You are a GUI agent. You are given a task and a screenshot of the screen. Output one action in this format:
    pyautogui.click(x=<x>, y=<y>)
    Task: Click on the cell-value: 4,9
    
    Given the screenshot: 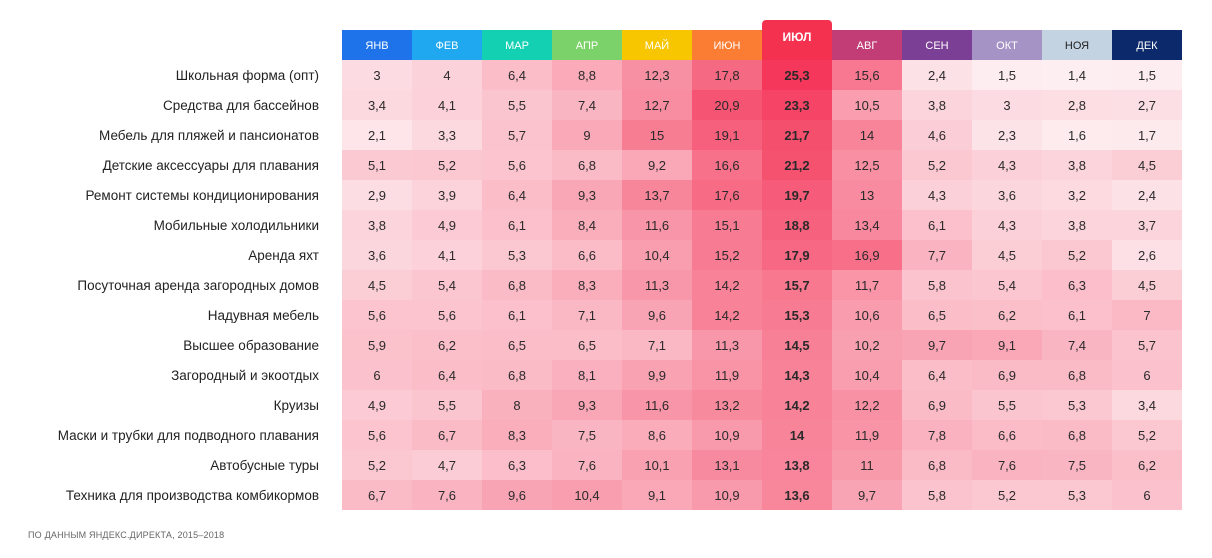 What is the action you would take?
    pyautogui.click(x=447, y=225)
    